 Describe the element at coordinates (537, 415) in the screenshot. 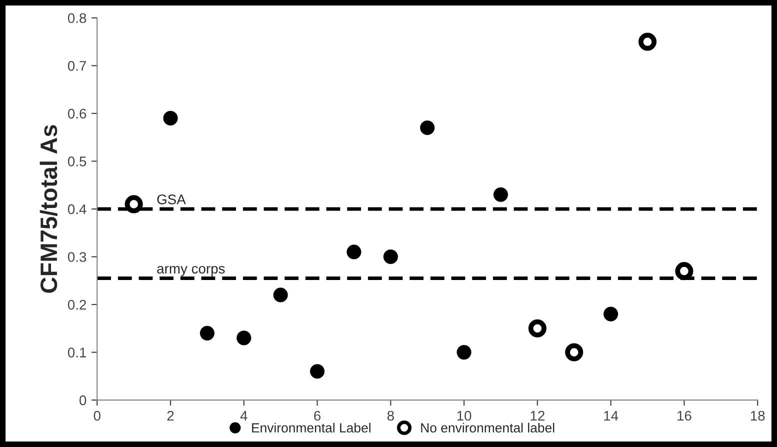

I see `x-tick-label: 12` at that location.